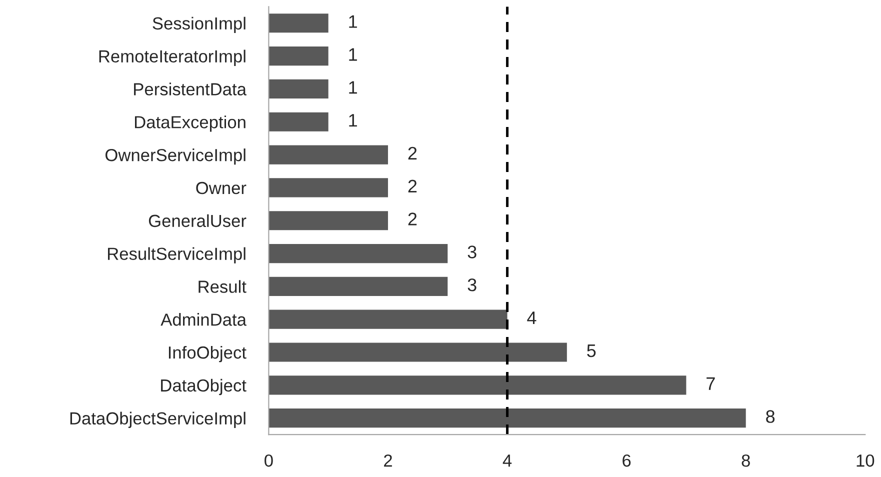  Describe the element at coordinates (268, 460) in the screenshot. I see `x-tick-label: 0` at that location.